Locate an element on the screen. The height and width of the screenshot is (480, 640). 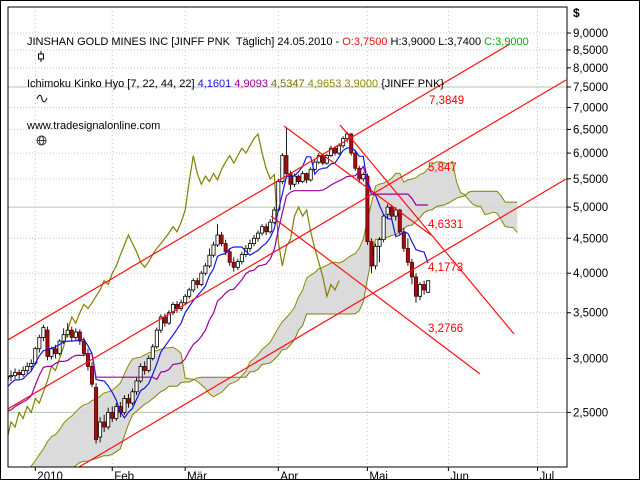
svg-text: 9,0000 is located at coordinates (590, 34).